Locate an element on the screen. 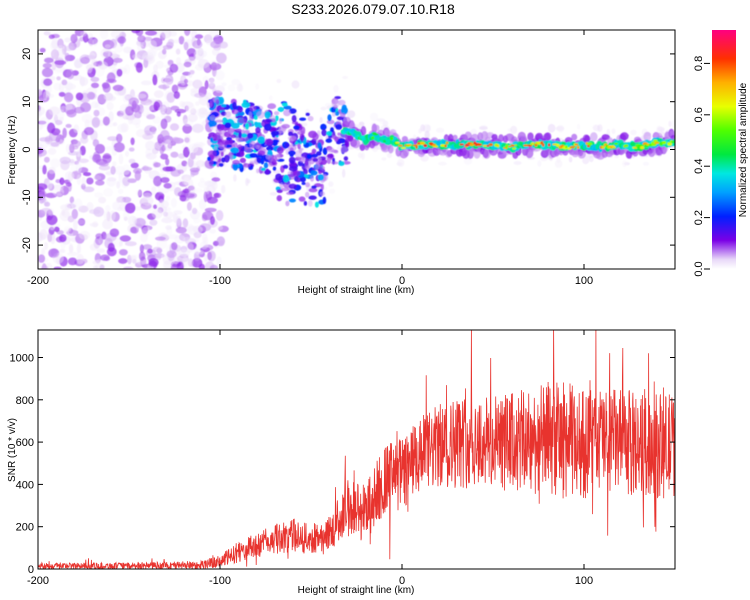 The width and height of the screenshot is (750, 600). colorbar-tick-label: 0.4 is located at coordinates (699, 166).